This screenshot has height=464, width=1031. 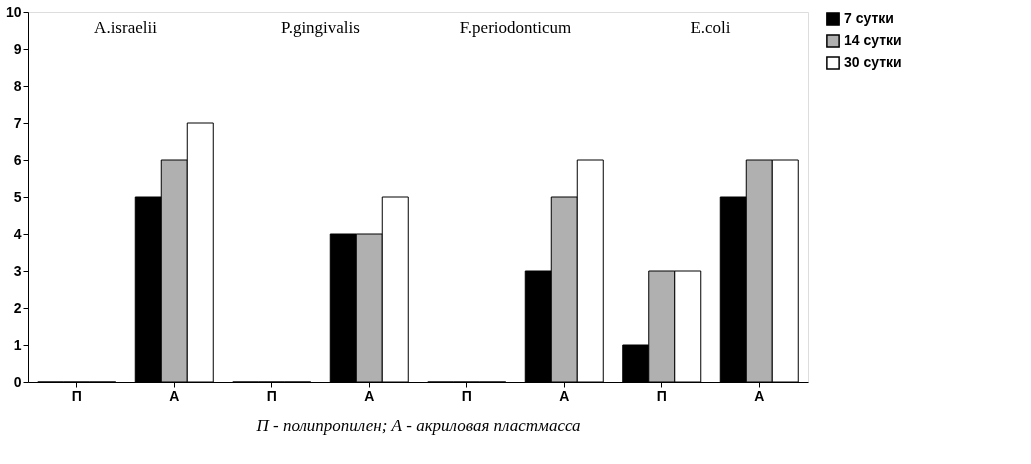 What do you see at coordinates (710, 27) in the screenshot?
I see `annotation: E.coli` at bounding box center [710, 27].